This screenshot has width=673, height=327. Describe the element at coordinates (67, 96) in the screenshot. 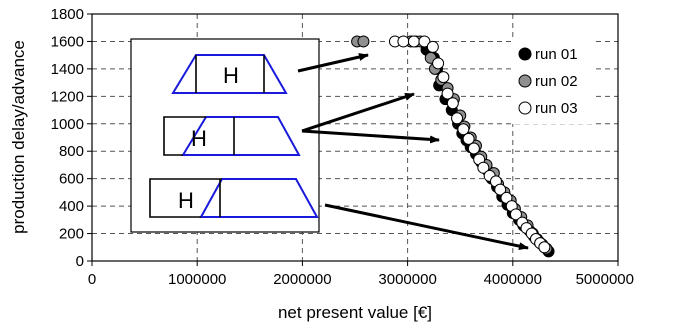

I see `y-tick-label: 1200` at that location.